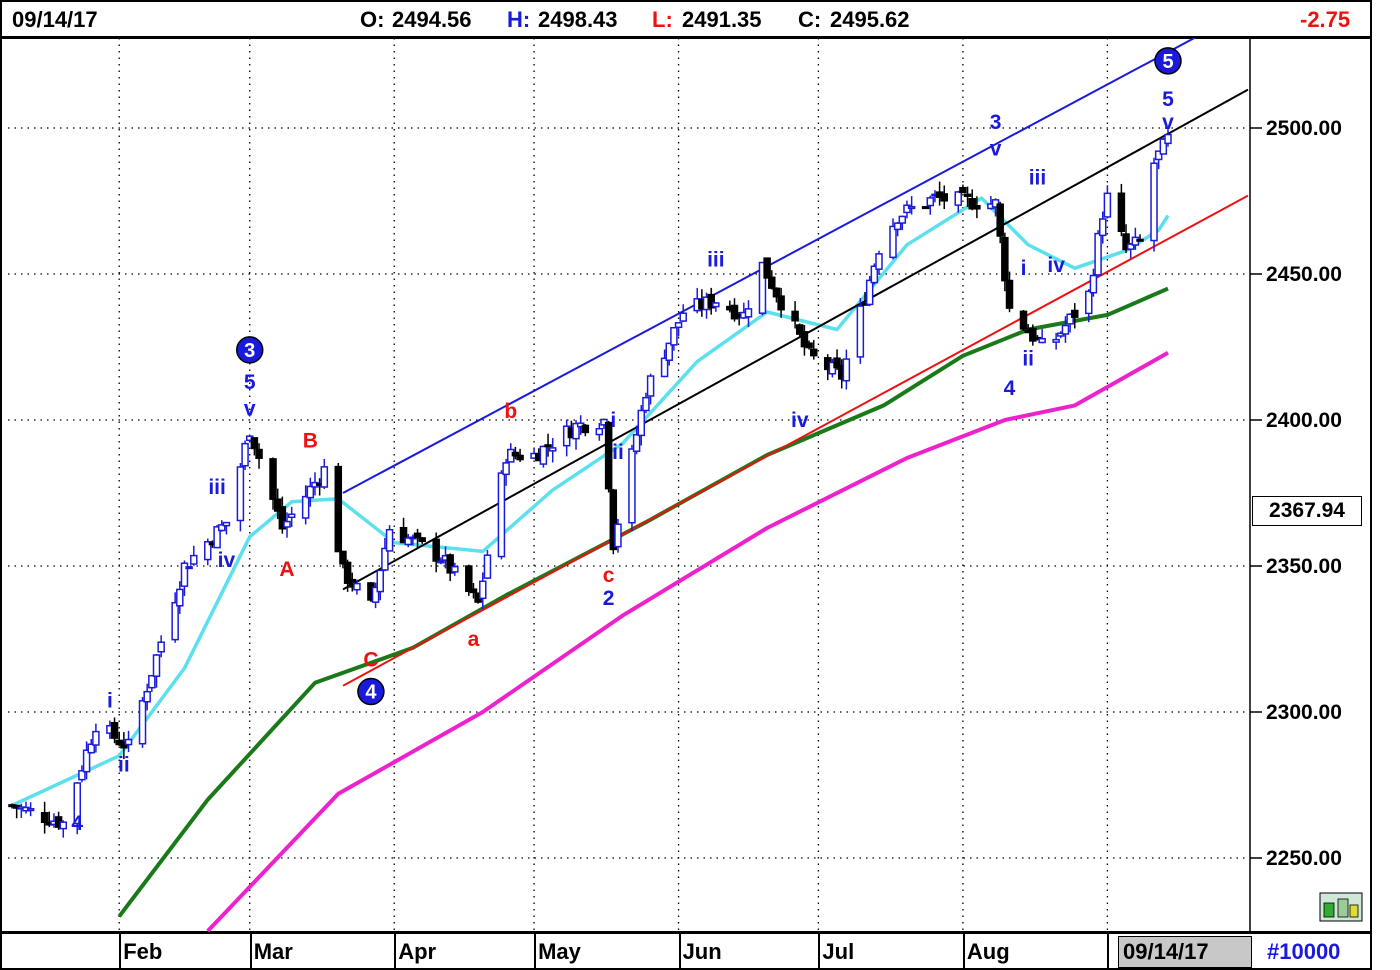  Describe the element at coordinates (372, 19) in the screenshot. I see `open-label: O:` at that location.